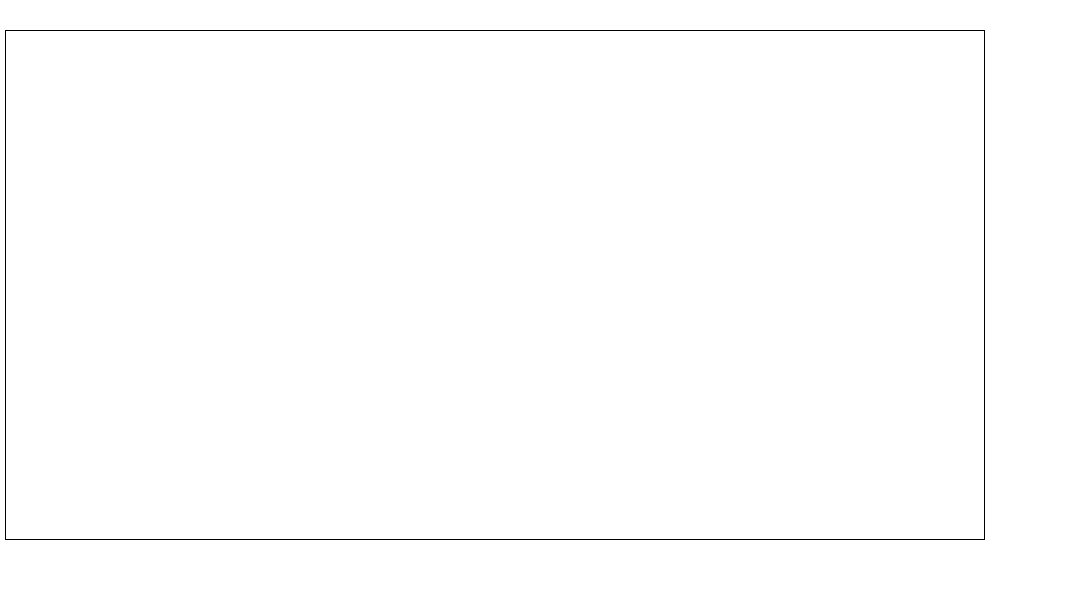  Describe the element at coordinates (537, 583) in the screenshot. I see `chart-footer` at that location.